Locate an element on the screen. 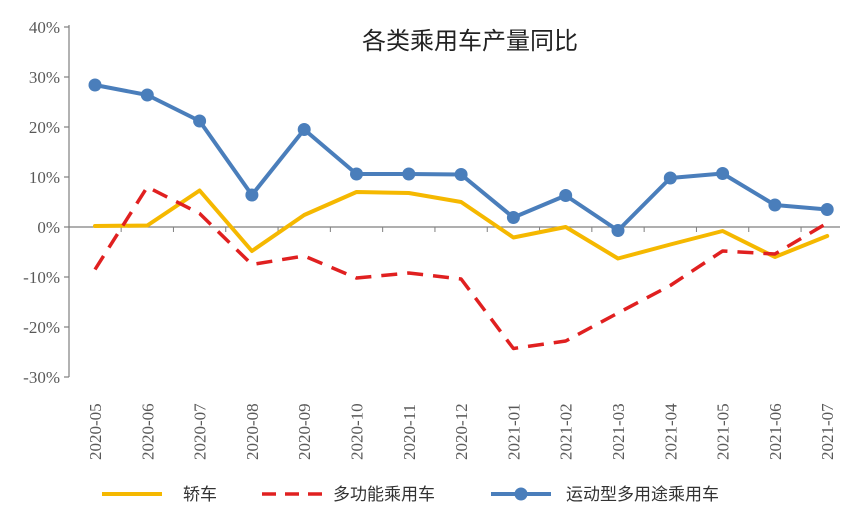 The width and height of the screenshot is (852, 514). y-tick-label: -20% is located at coordinates (41, 327).